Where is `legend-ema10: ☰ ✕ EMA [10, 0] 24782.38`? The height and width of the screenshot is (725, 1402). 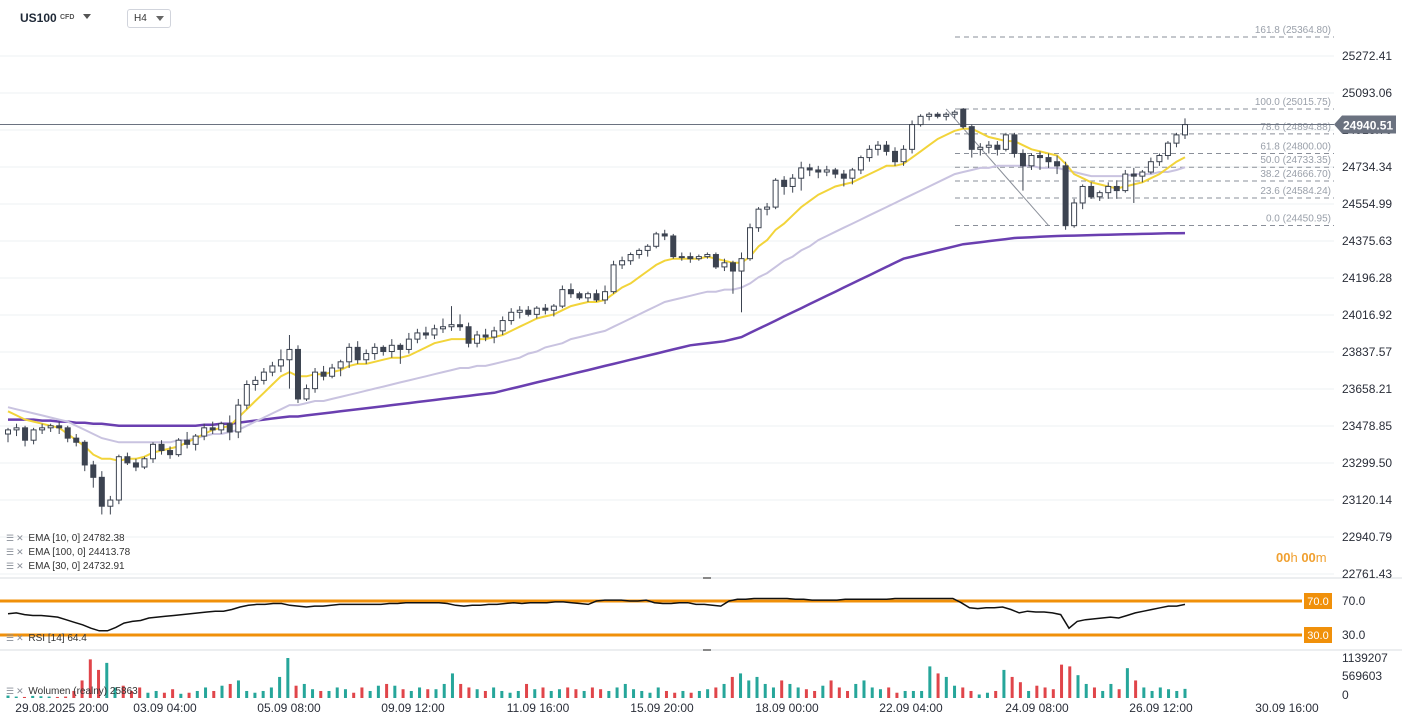
legend-ema10: ☰ ✕ EMA [10, 0] 24782.38 is located at coordinates (65, 538).